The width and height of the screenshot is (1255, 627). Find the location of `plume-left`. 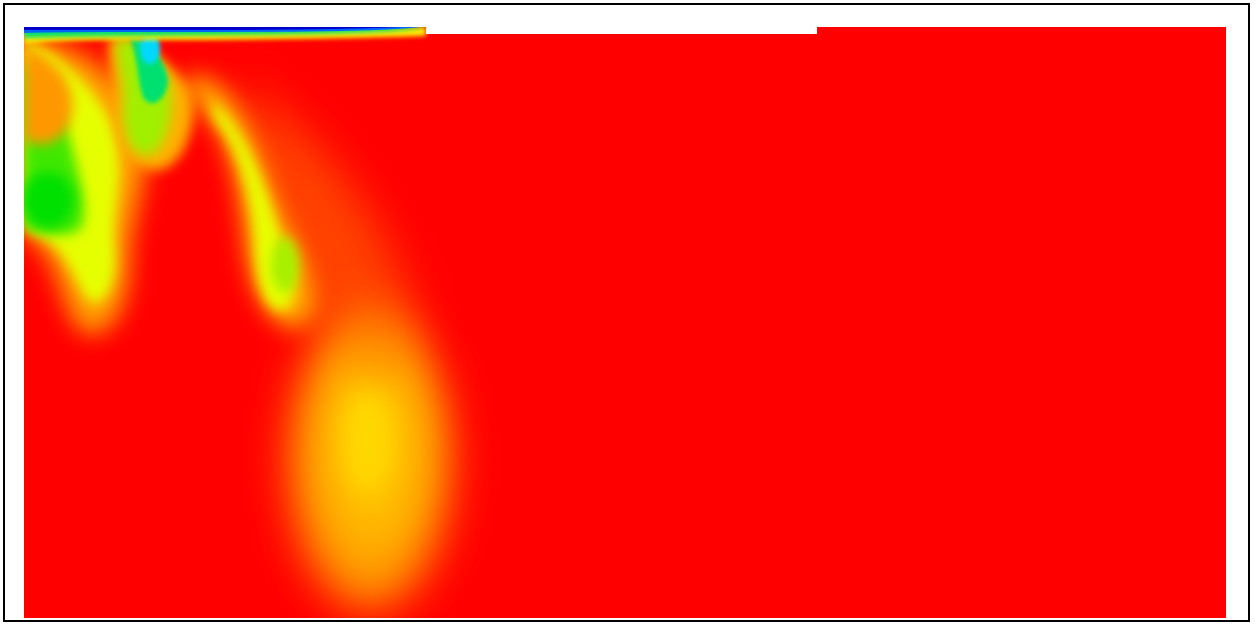

plume-left is located at coordinates (85, 185).